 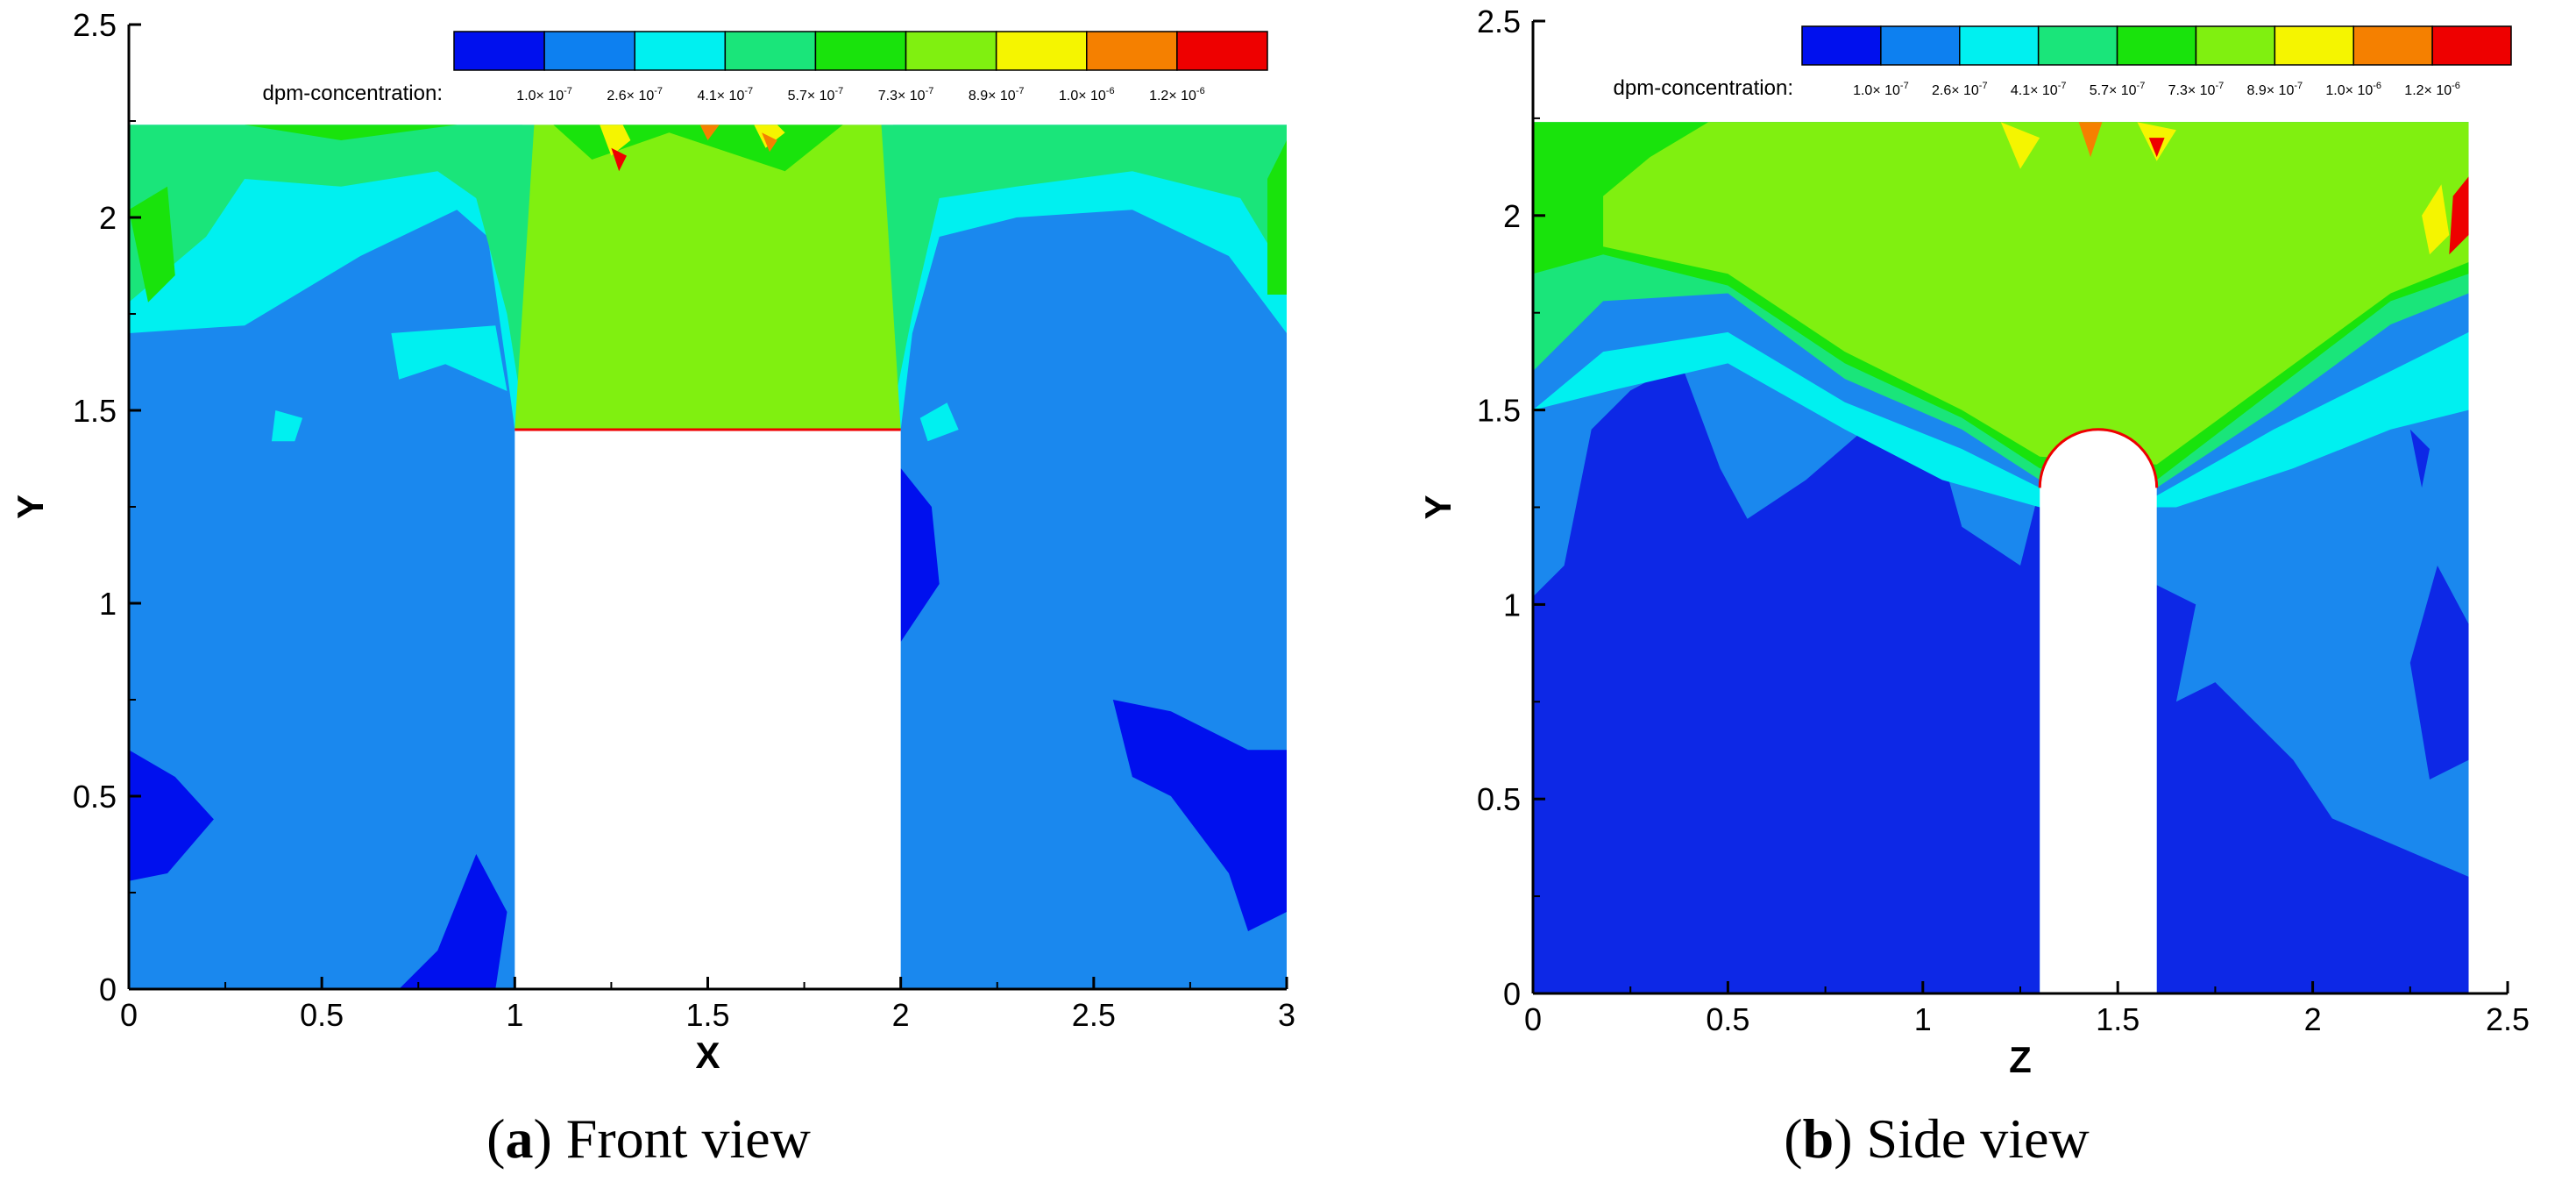 What do you see at coordinates (332, 267) in the screenshot?
I see `left-edge-band-teal` at bounding box center [332, 267].